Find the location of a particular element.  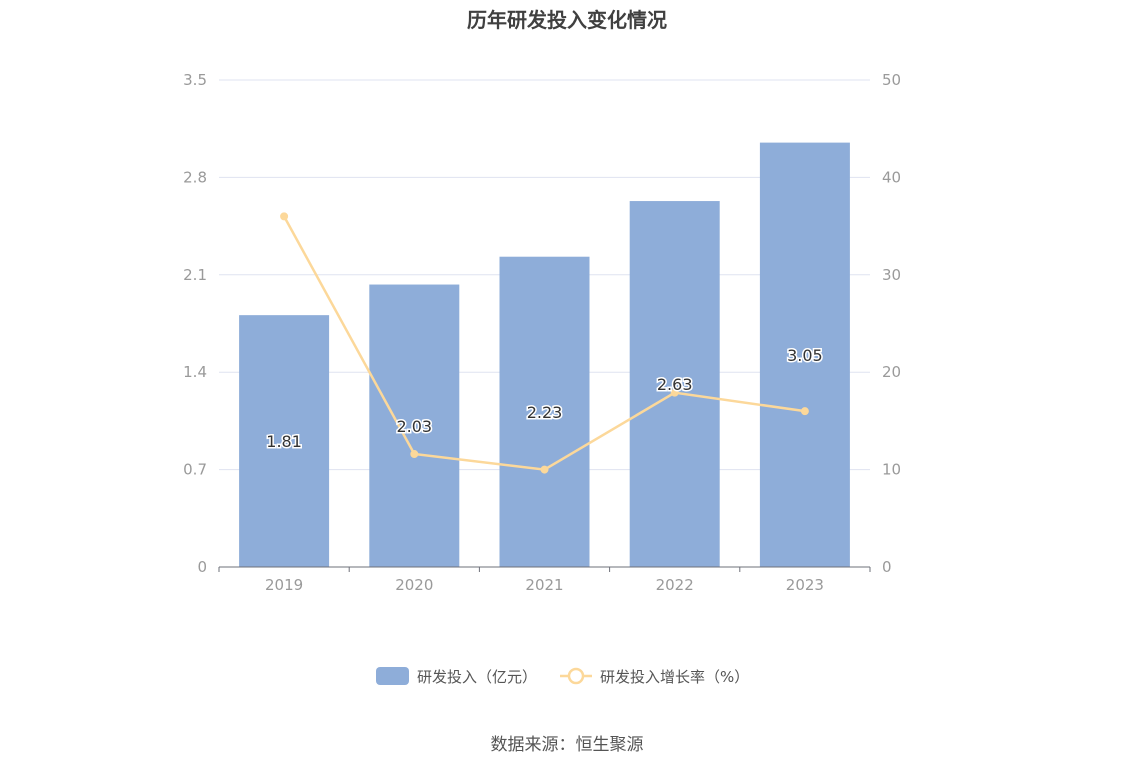

y-right-tick-label: 0 is located at coordinates (887, 567).